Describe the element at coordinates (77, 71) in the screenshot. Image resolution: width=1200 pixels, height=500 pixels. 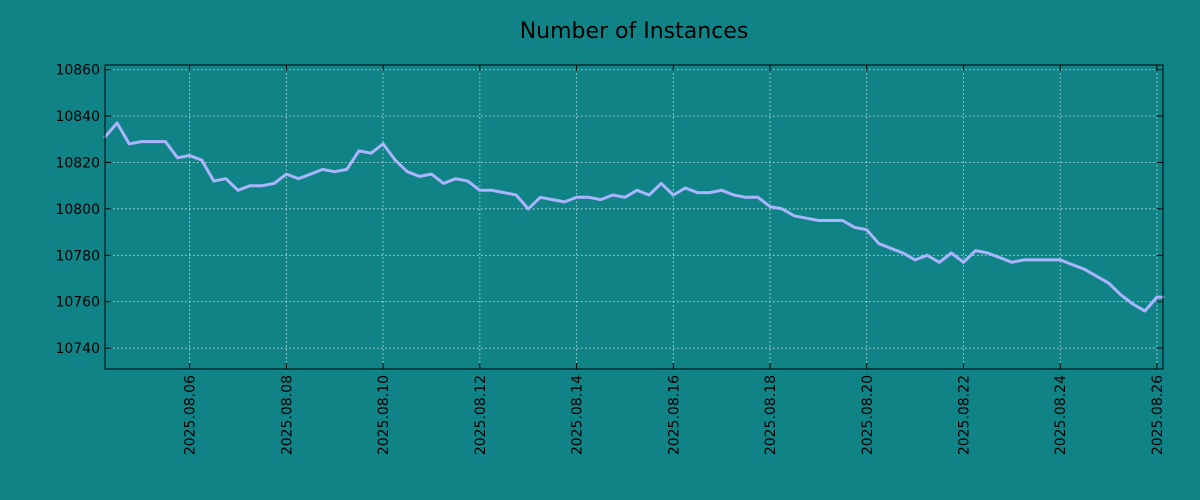
I see `y-tick-label: 10860` at that location.